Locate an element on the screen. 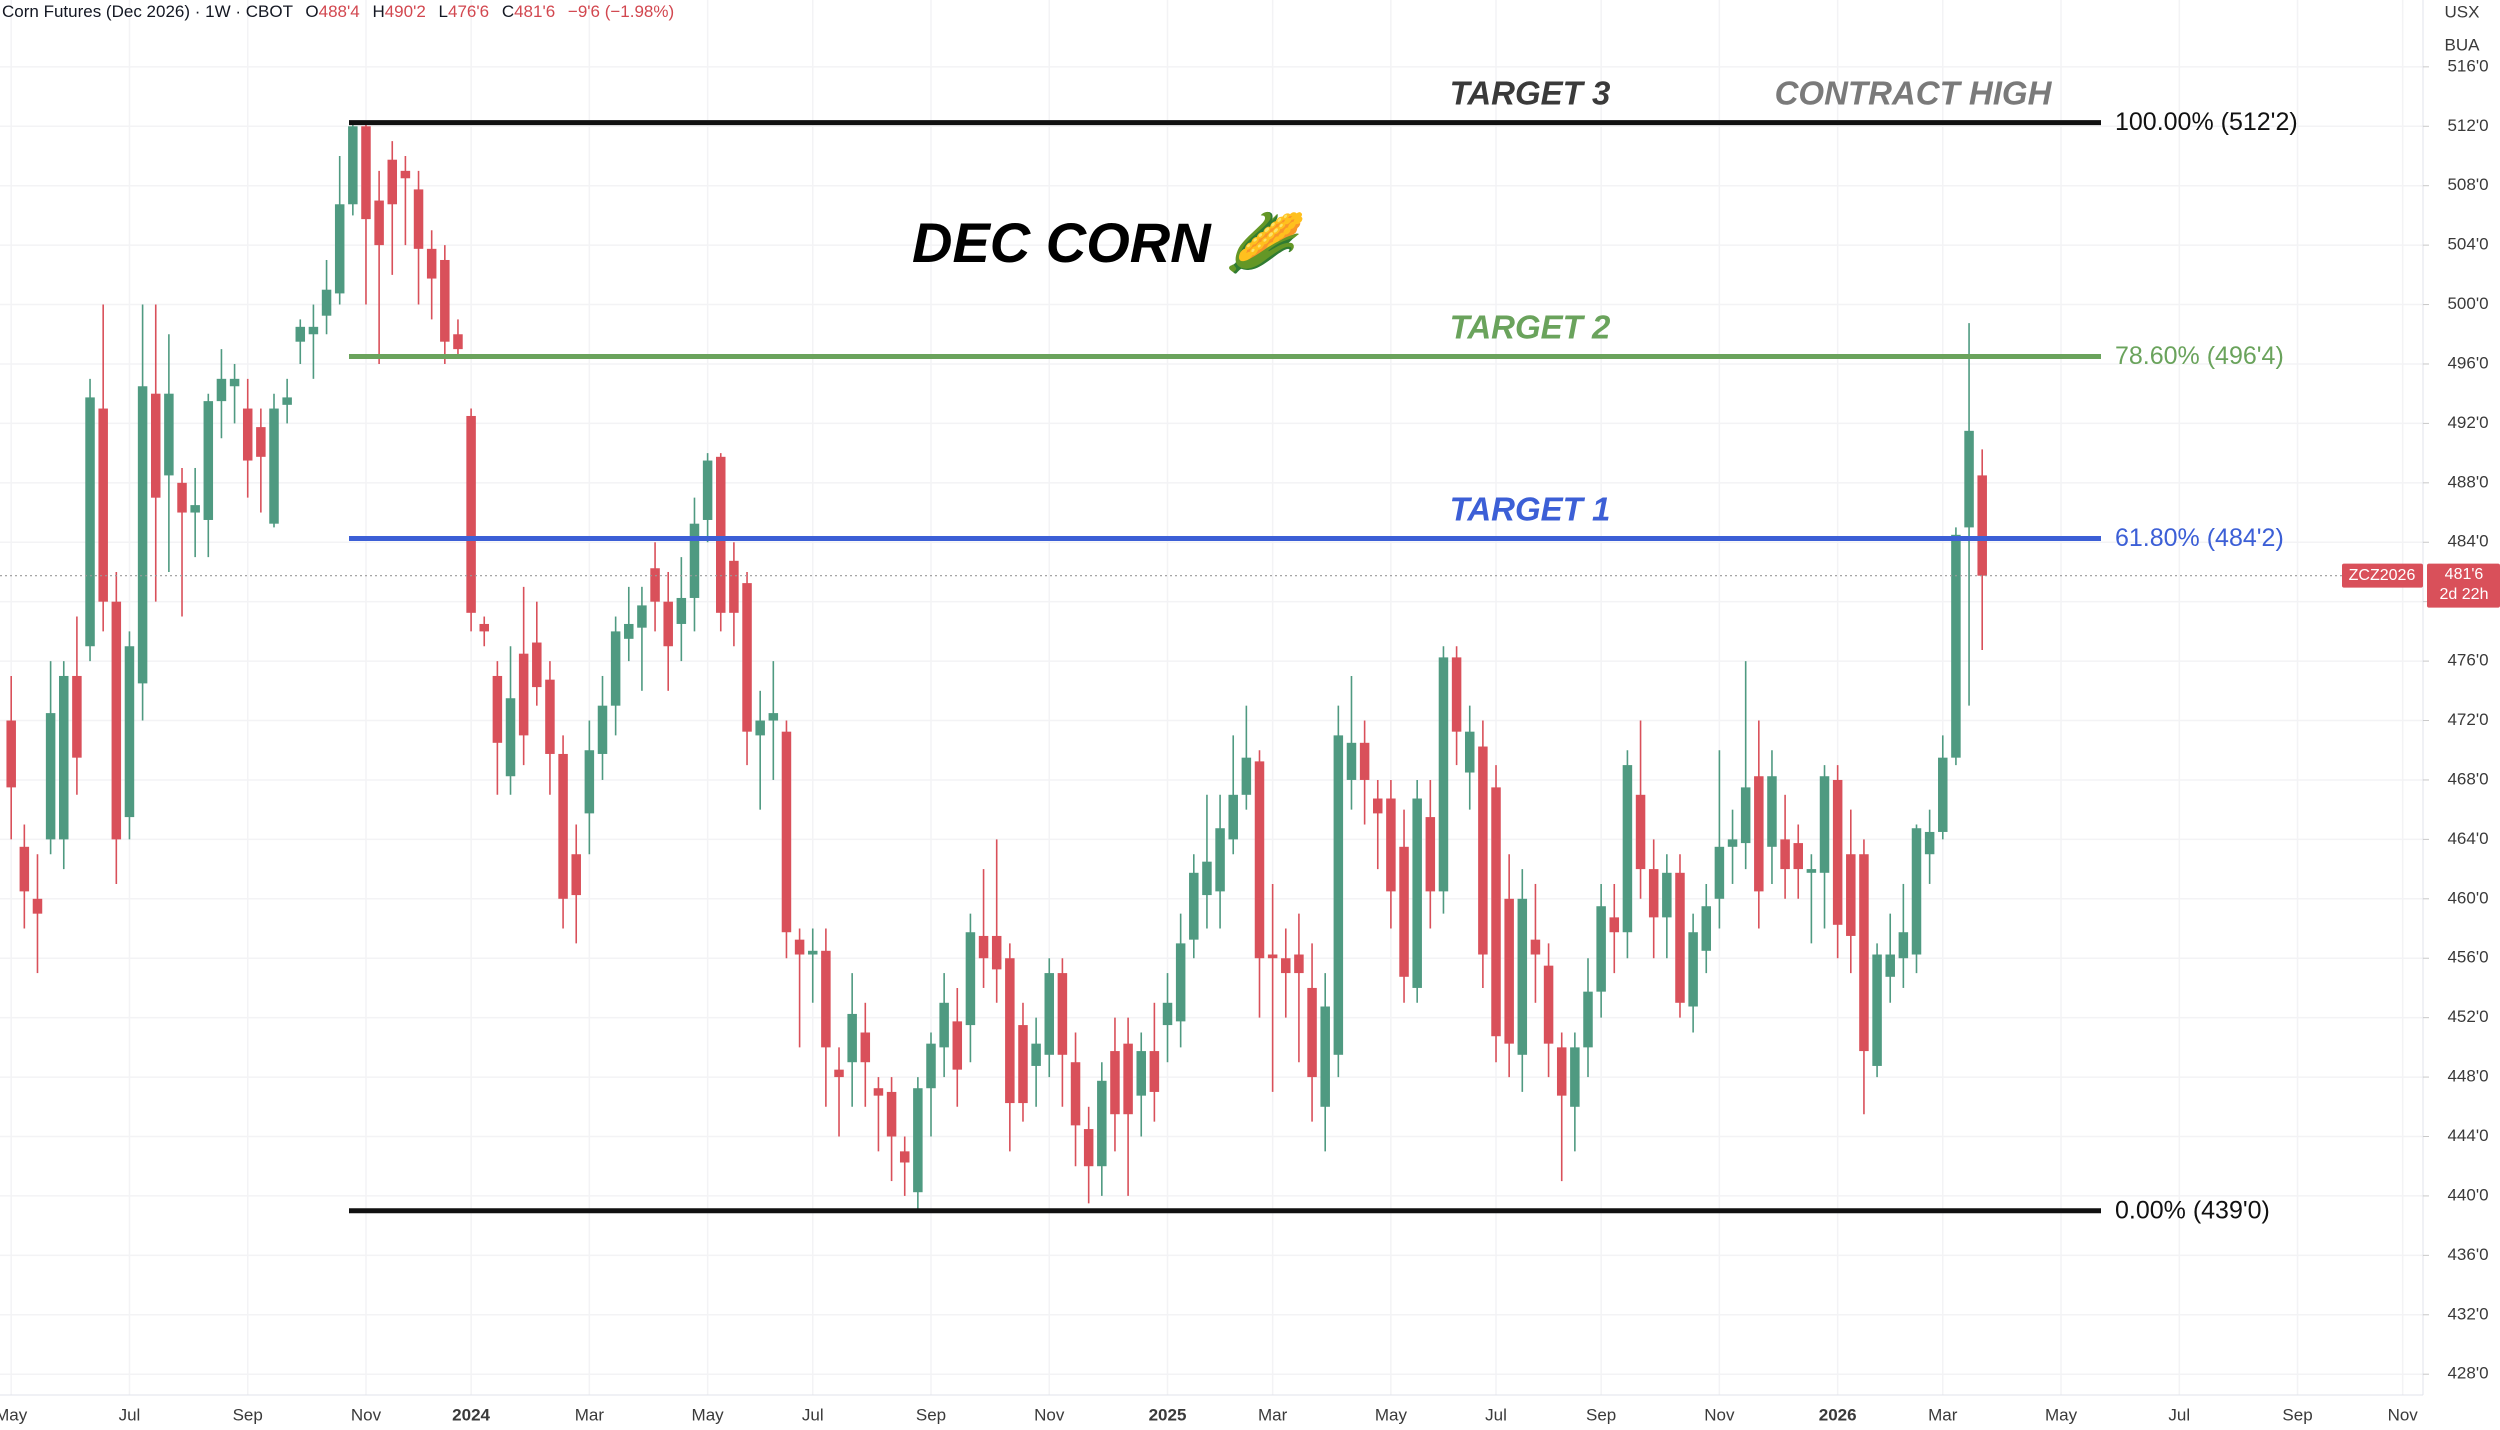 The height and width of the screenshot is (1430, 2500). level-label: 100.00% (512'2) is located at coordinates (2206, 122).